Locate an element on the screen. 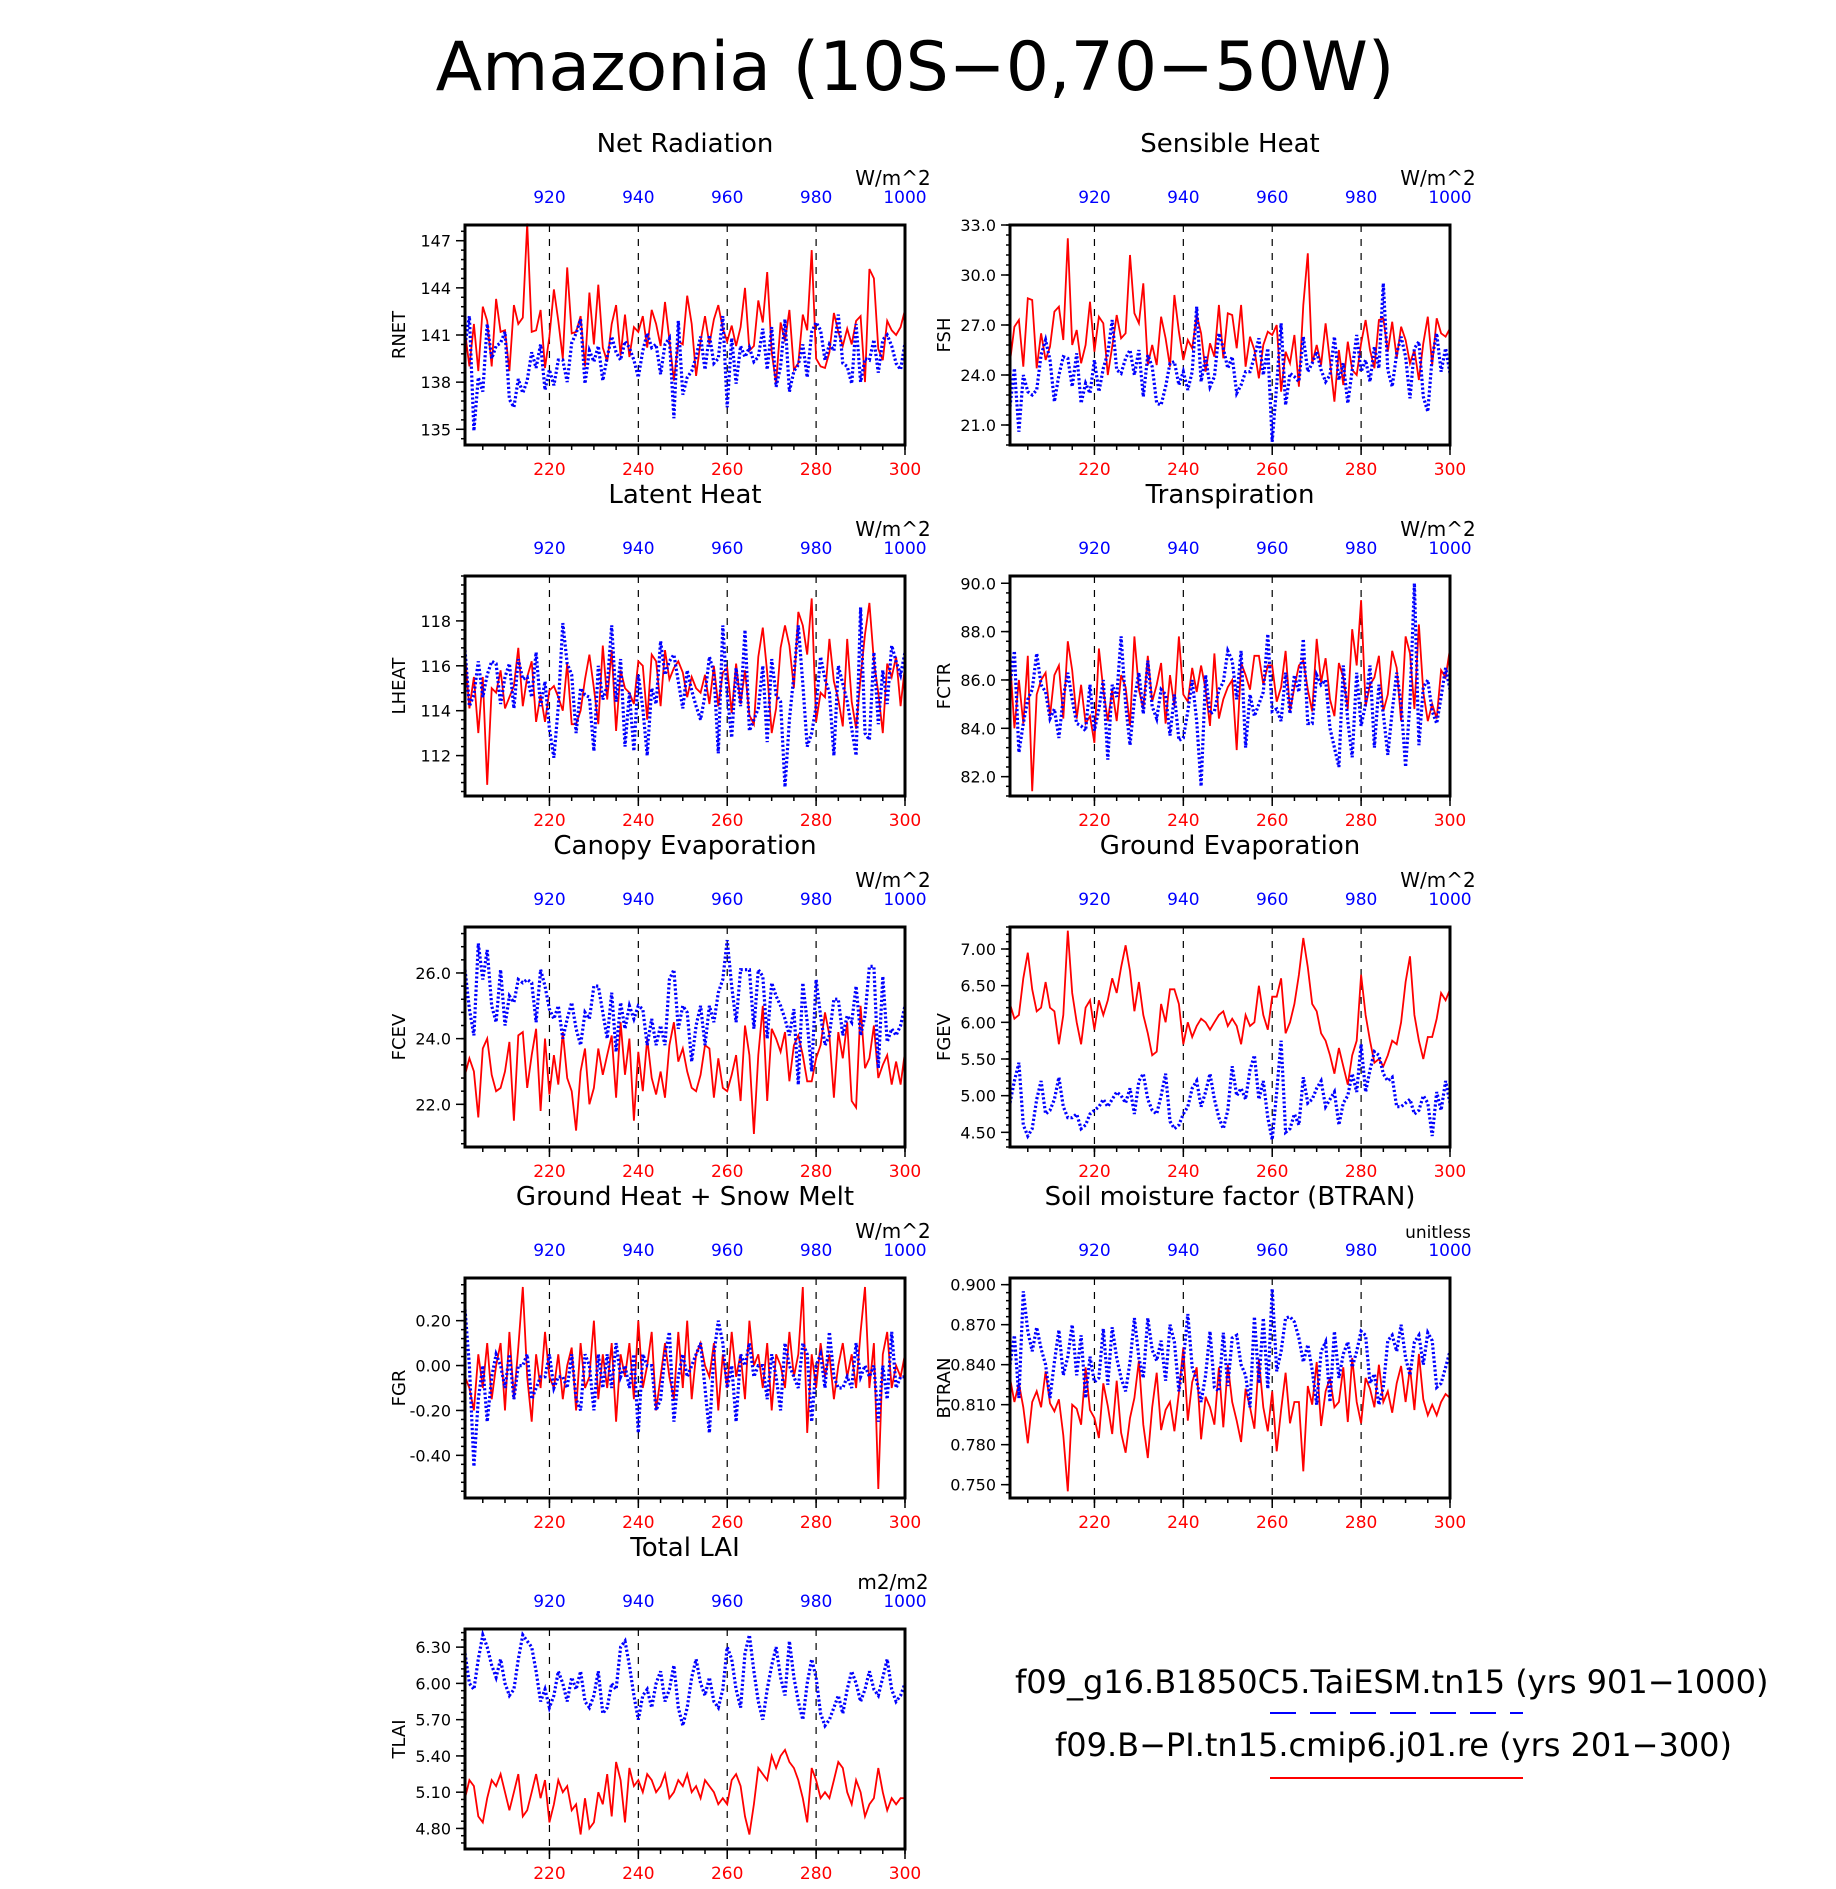 This screenshot has height=1889, width=1836. y-tick-label: -0.20 is located at coordinates (430, 1410).